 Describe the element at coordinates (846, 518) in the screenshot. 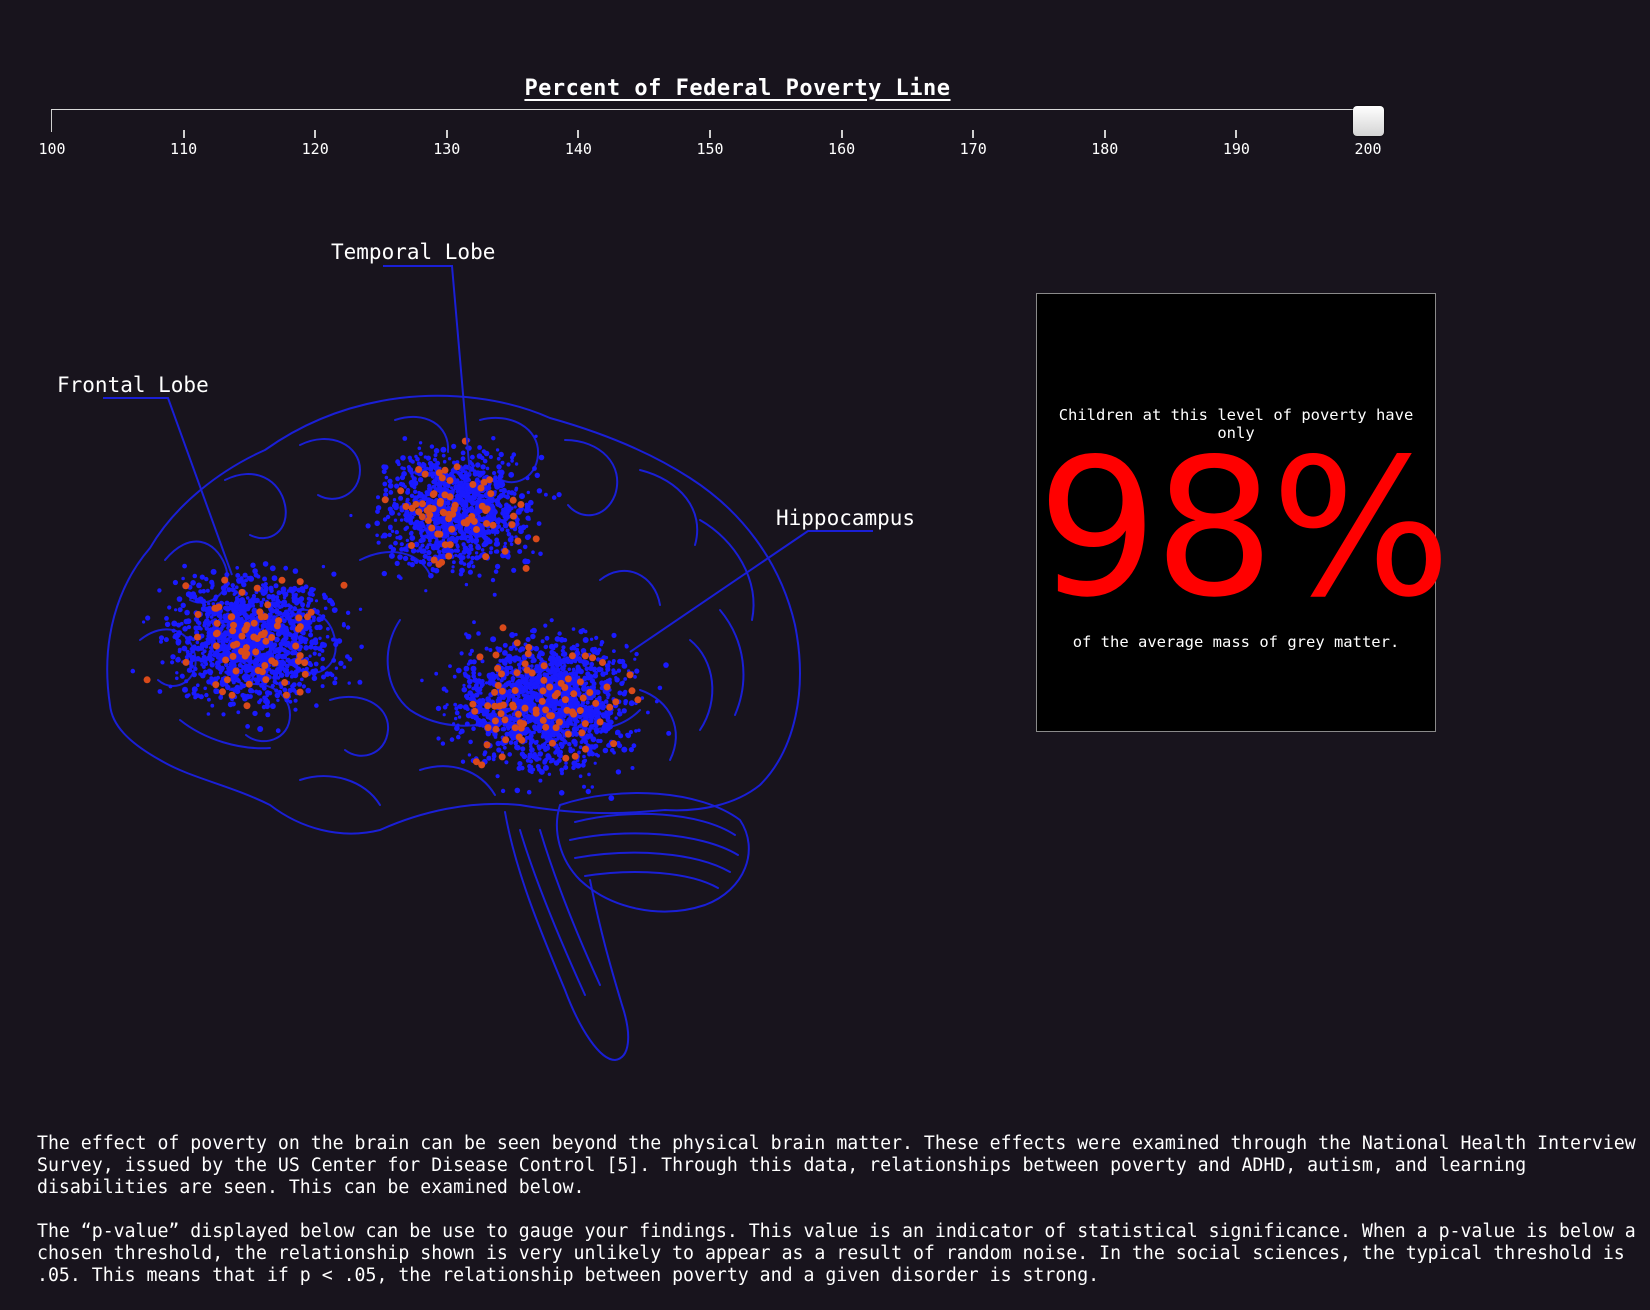

I see `hippocampus-label: Hippocampus` at that location.